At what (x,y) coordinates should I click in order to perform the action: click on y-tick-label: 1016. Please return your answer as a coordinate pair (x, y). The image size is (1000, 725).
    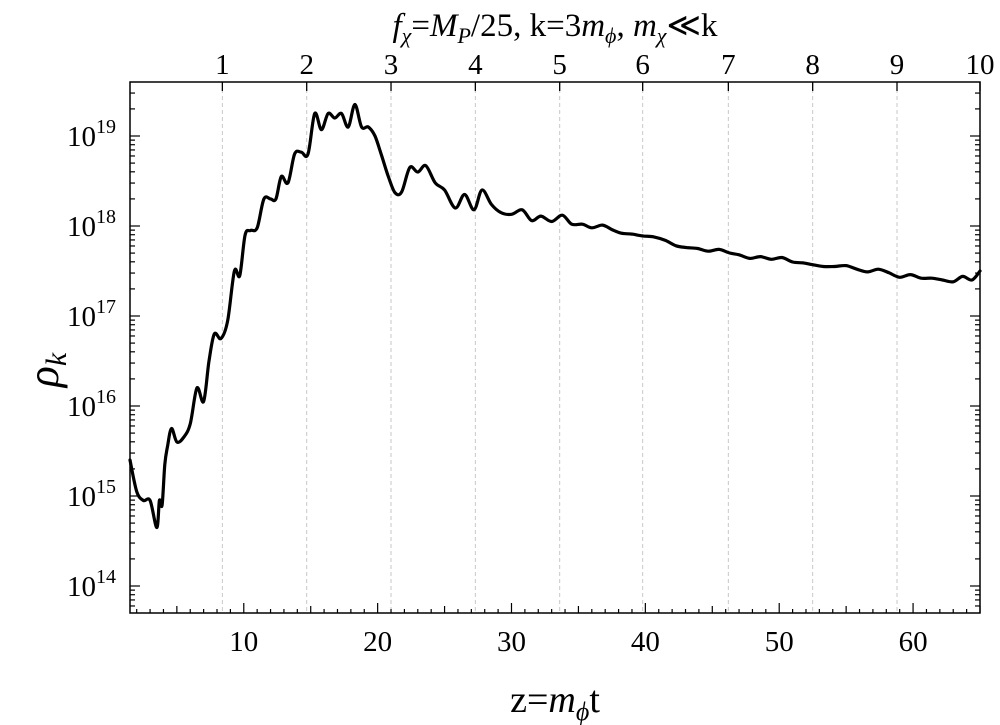
    Looking at the image, I should click on (91, 404).